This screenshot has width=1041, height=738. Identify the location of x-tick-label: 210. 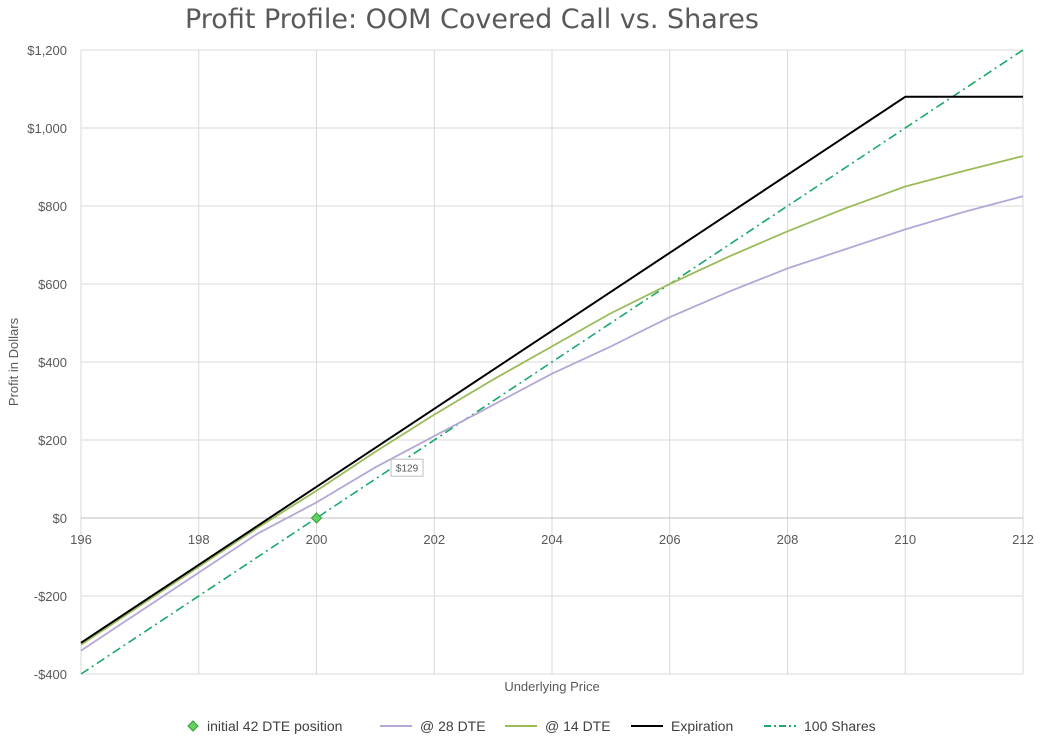
(905, 539).